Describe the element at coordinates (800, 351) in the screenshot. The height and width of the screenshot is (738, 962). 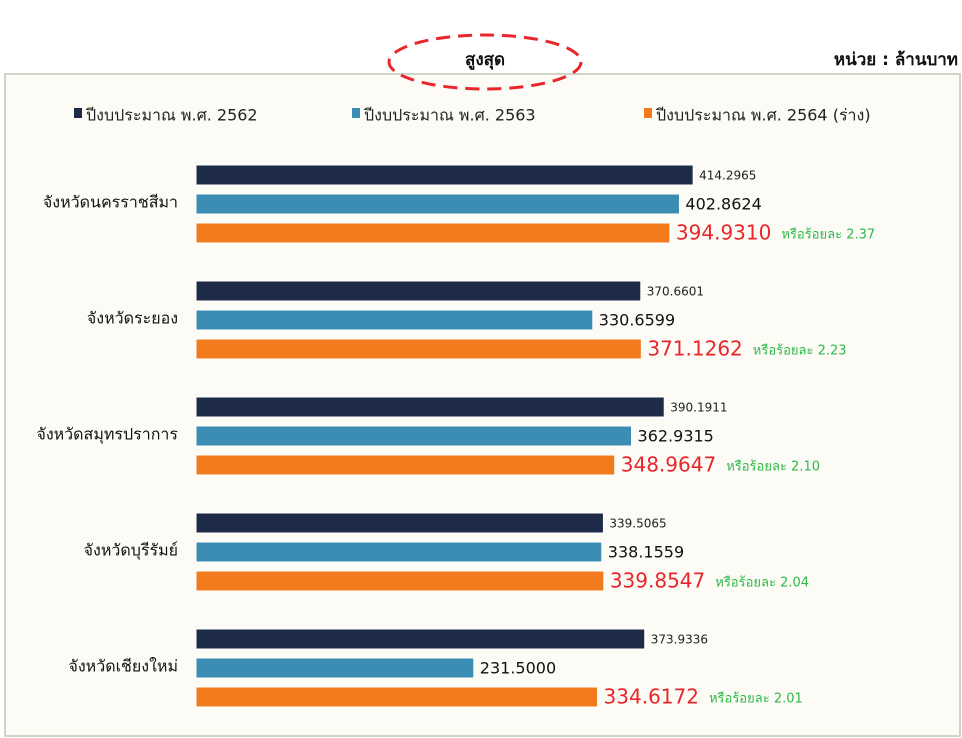
I see `annotation: หรือร้อยละ 2.23` at that location.